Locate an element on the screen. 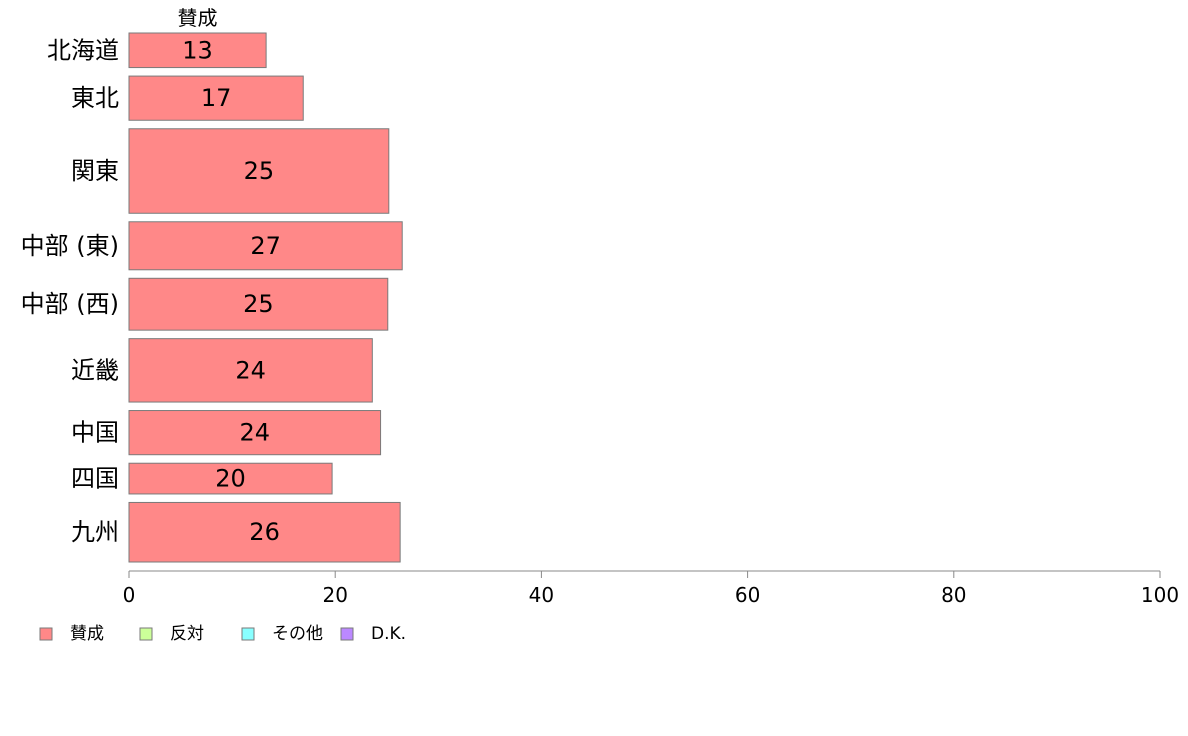 The height and width of the screenshot is (736, 1188). x-tick-label: 60 is located at coordinates (747, 595).